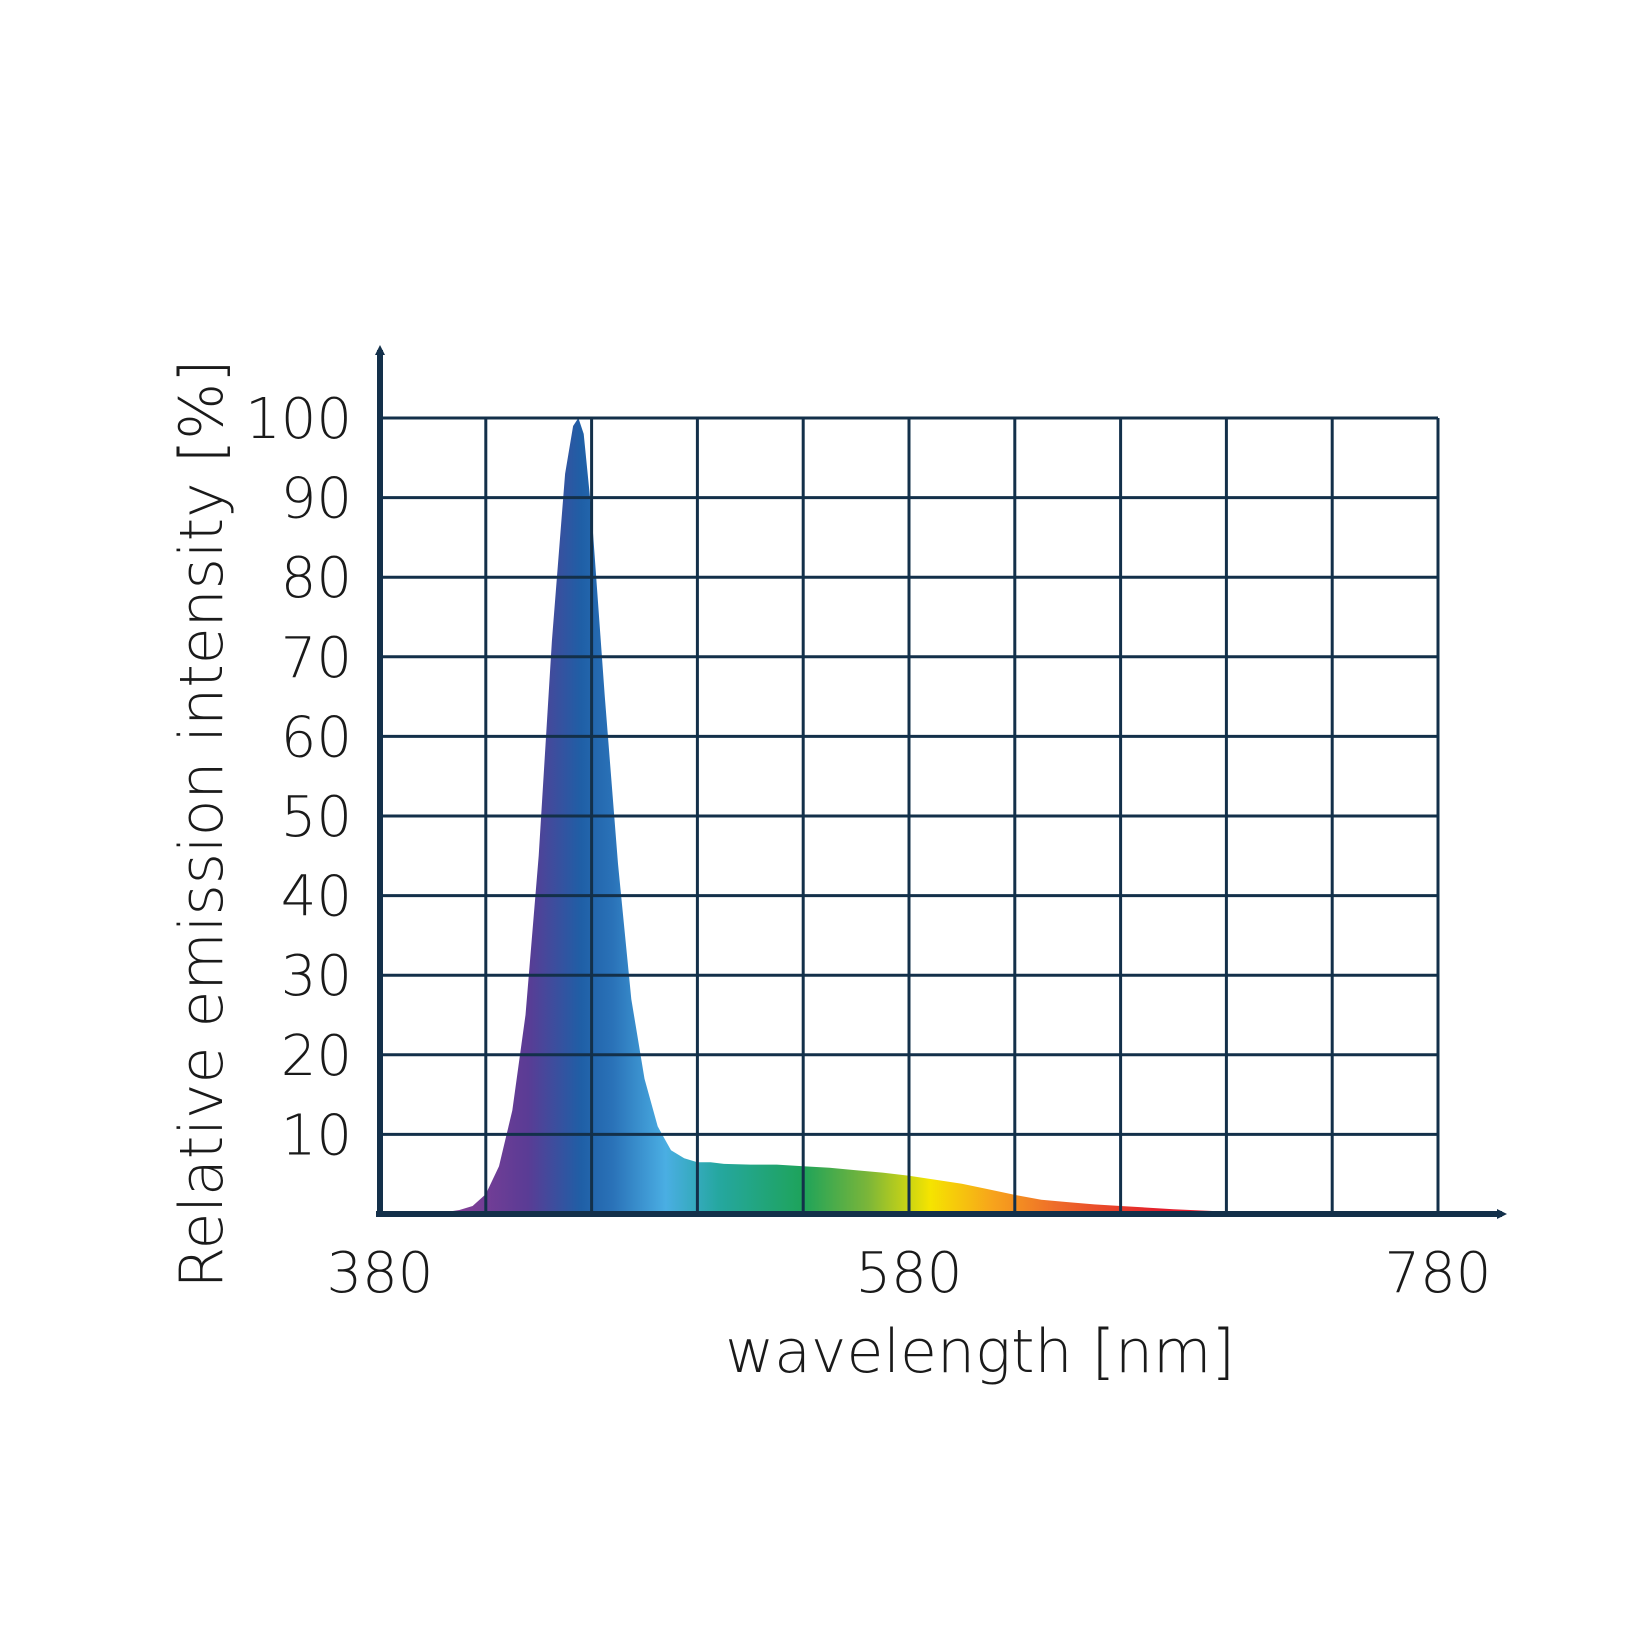 The image size is (1652, 1652). I want to click on y-tick-label: 10, so click(316, 1135).